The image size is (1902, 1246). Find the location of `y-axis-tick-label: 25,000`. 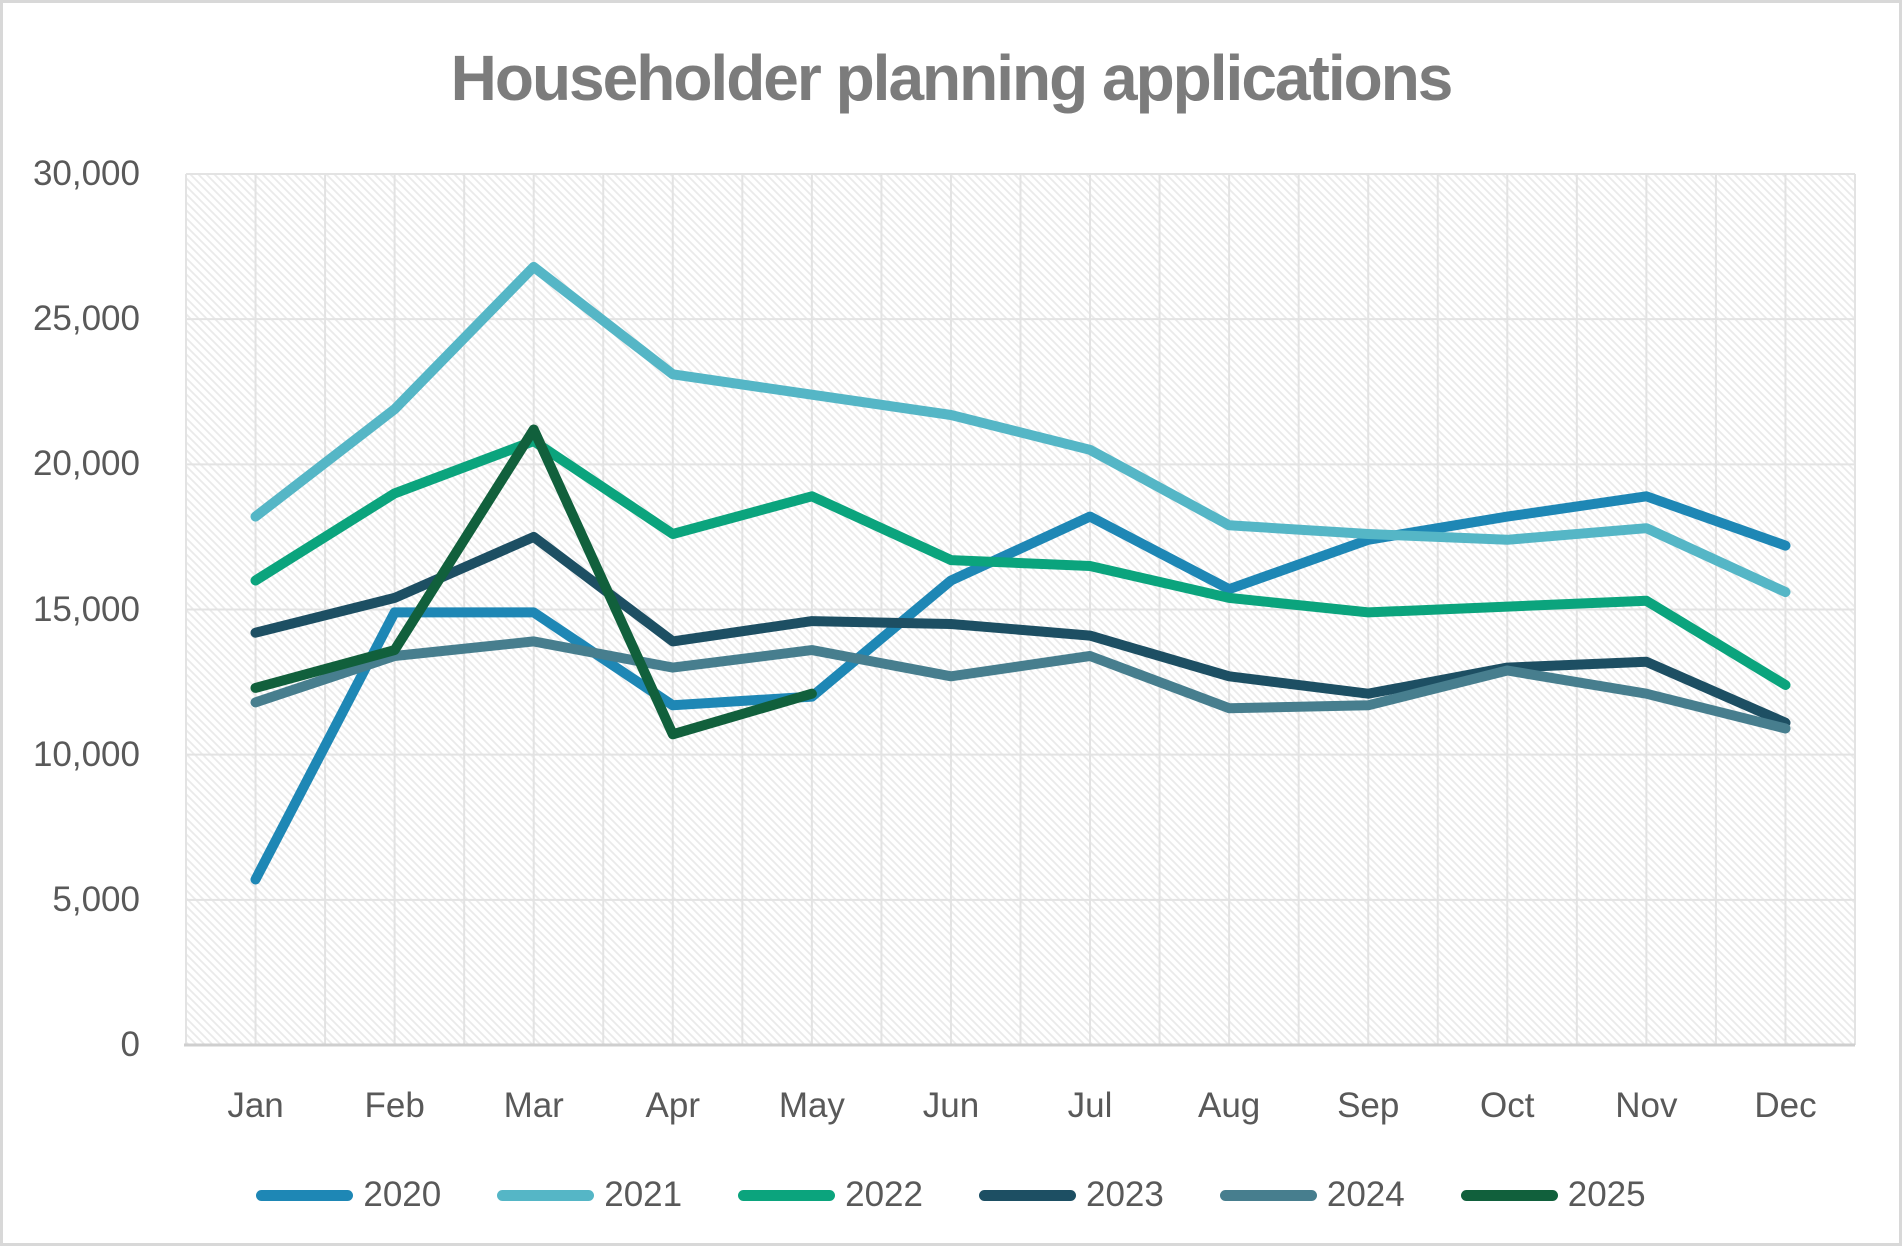

y-axis-tick-label: 25,000 is located at coordinates (86, 319).